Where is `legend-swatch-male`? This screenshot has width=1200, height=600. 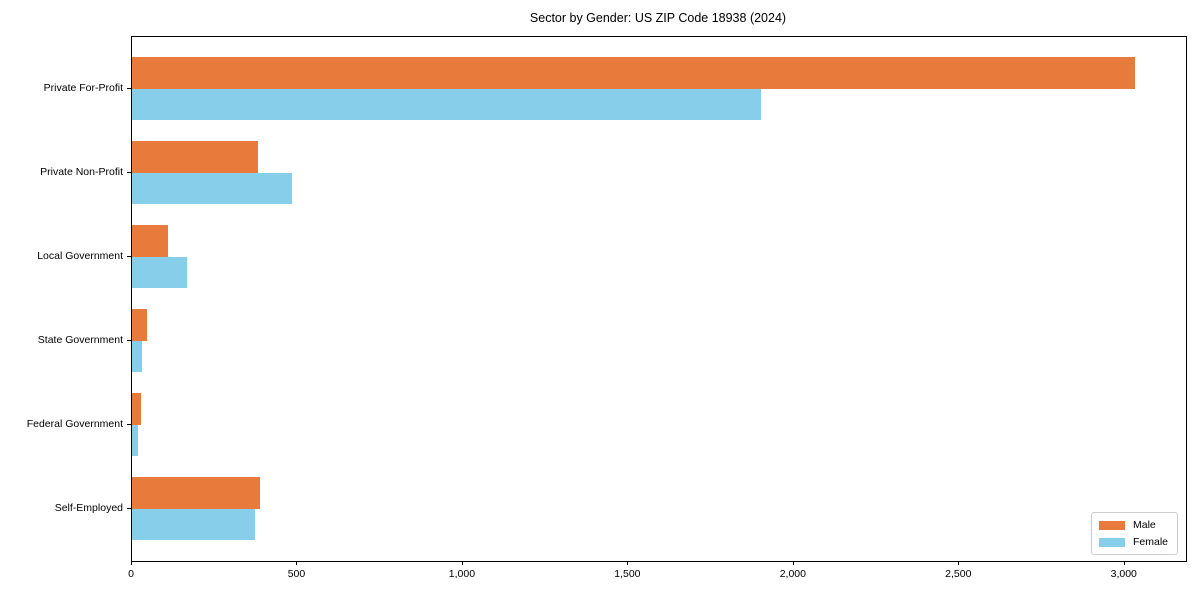 legend-swatch-male is located at coordinates (1111, 525).